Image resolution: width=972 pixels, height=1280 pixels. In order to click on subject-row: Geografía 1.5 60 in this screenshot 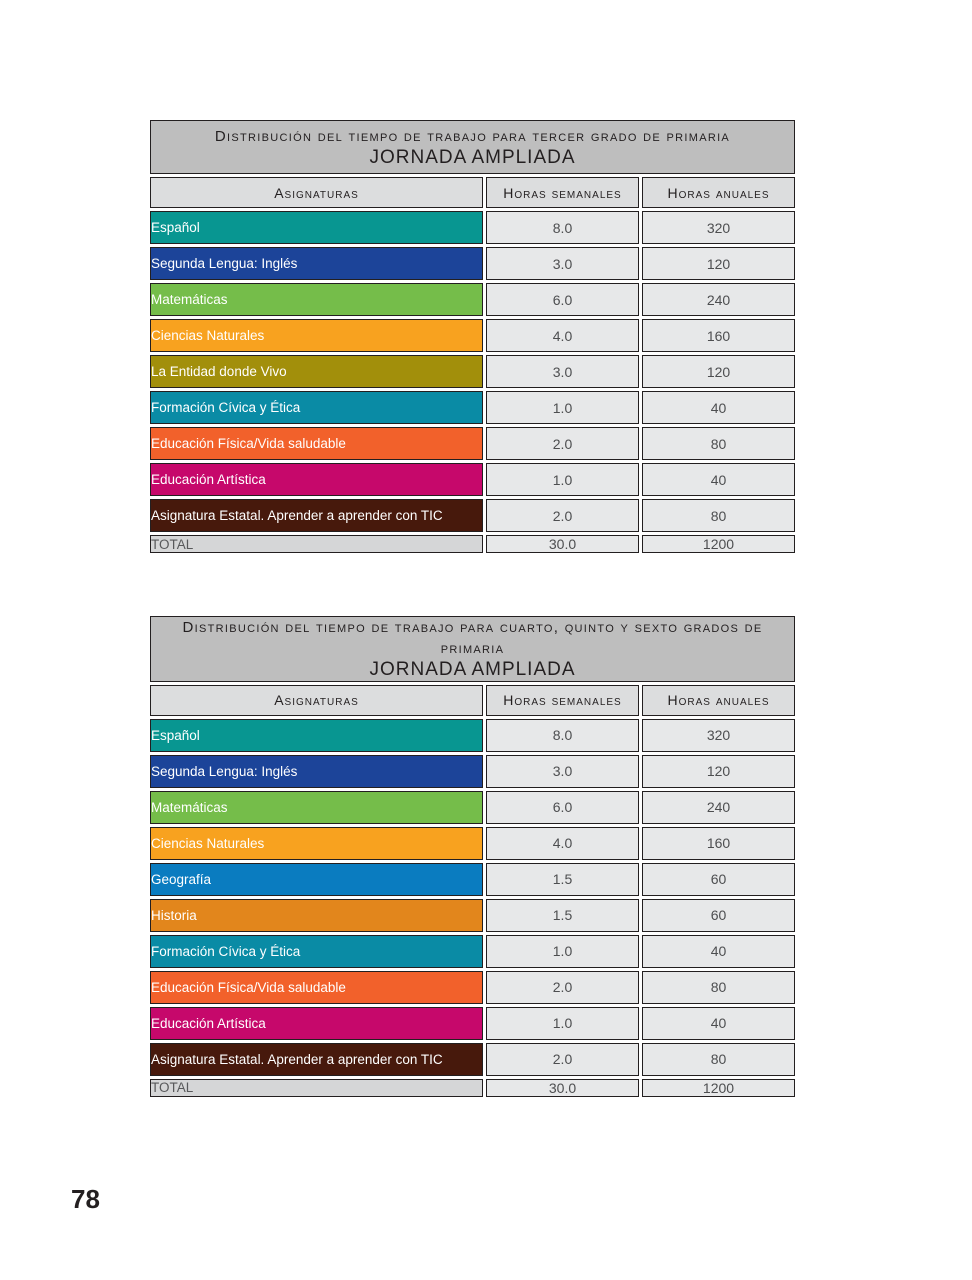, I will do `click(472, 879)`.